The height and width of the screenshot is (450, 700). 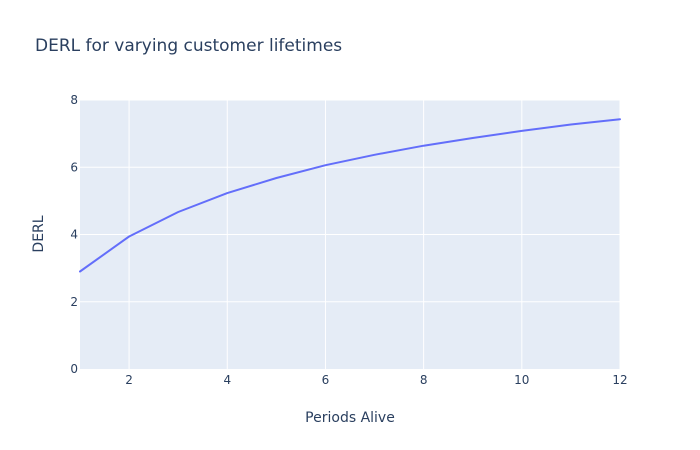 I want to click on chart-title: DERL for varying customer lifetimes, so click(x=188, y=46).